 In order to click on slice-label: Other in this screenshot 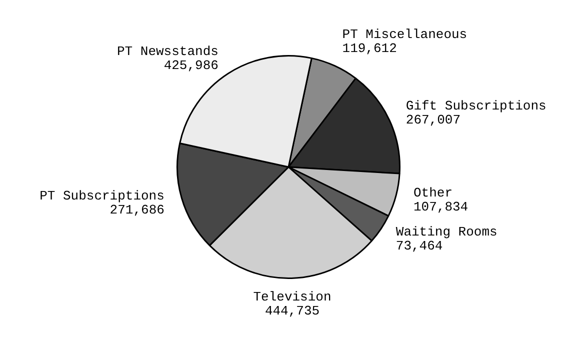, I will do `click(433, 192)`.